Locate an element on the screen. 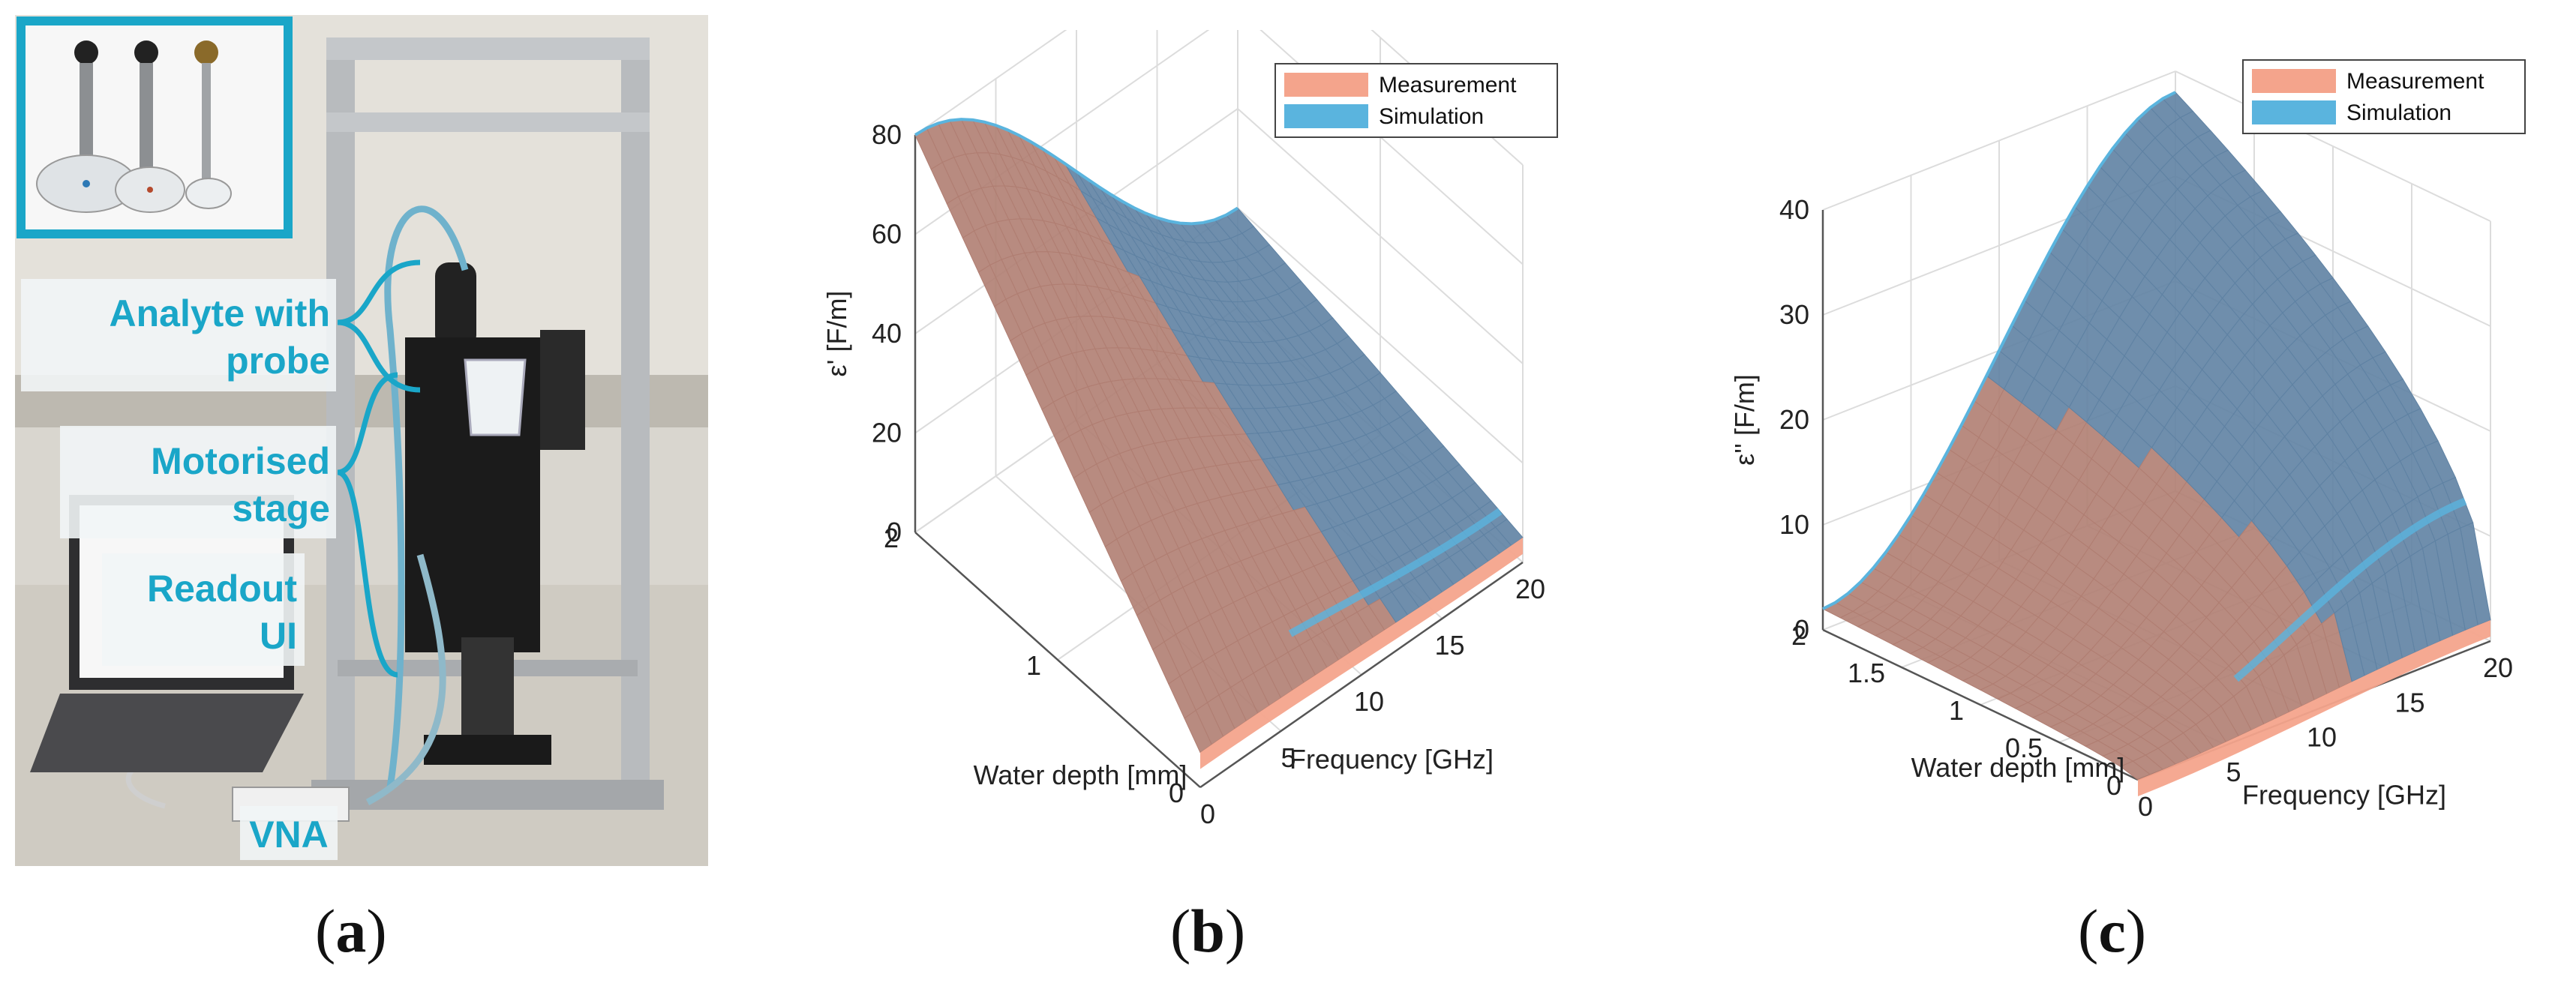  label-vna-text: VNA is located at coordinates (289, 835).